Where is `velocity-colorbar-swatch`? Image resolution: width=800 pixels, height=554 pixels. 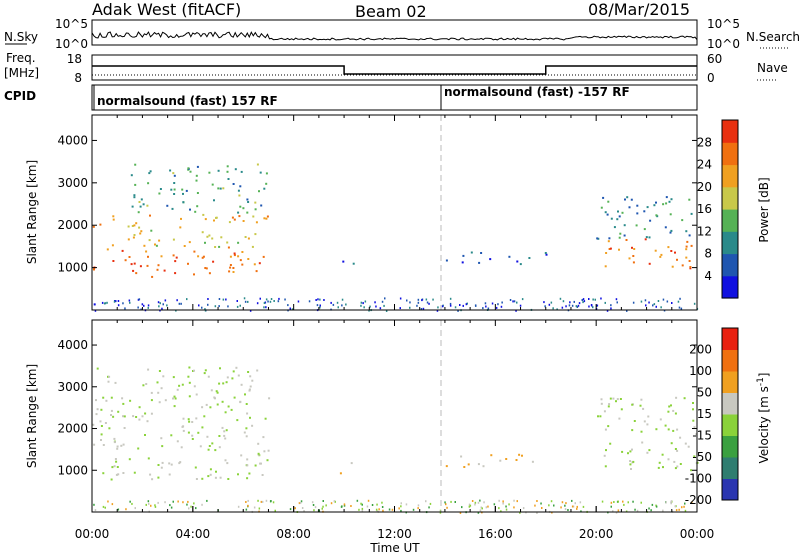 velocity-colorbar-swatch is located at coordinates (730, 382).